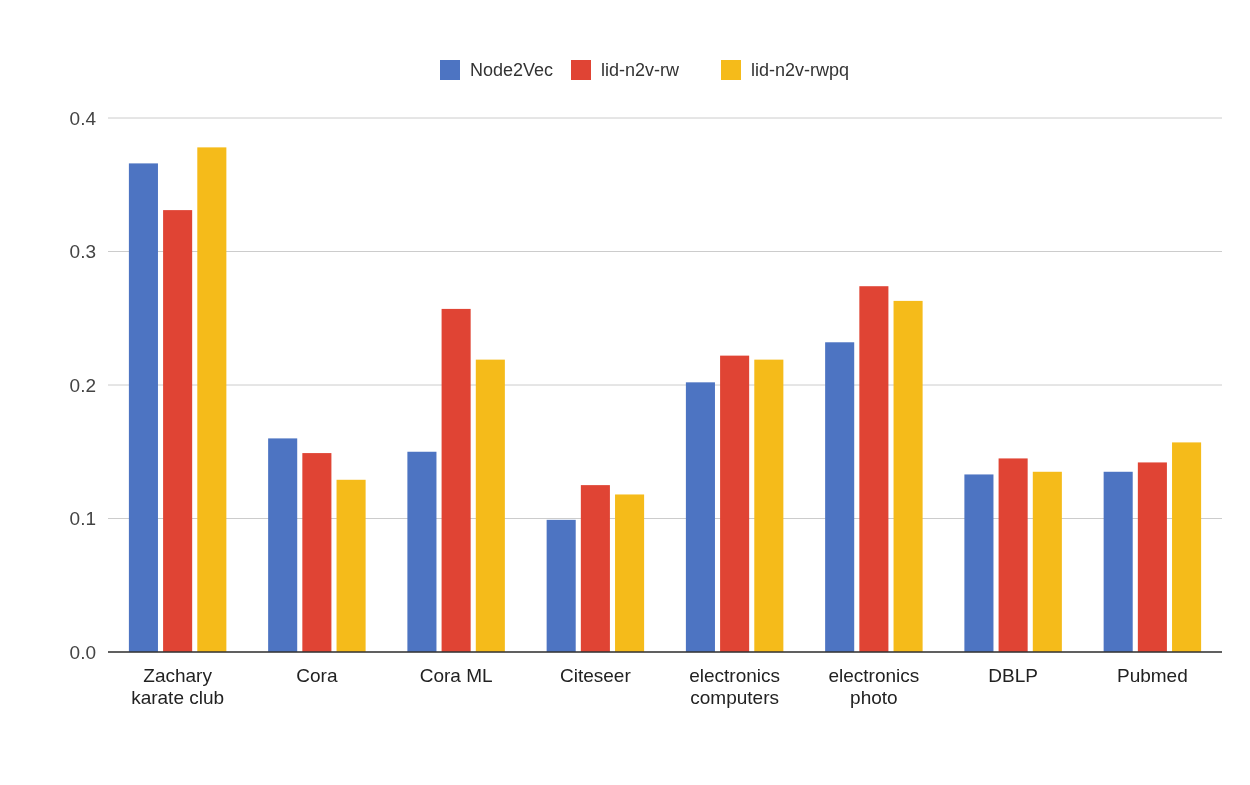 This screenshot has height=785, width=1250. I want to click on y-tick-label: 0.0, so click(82, 652).